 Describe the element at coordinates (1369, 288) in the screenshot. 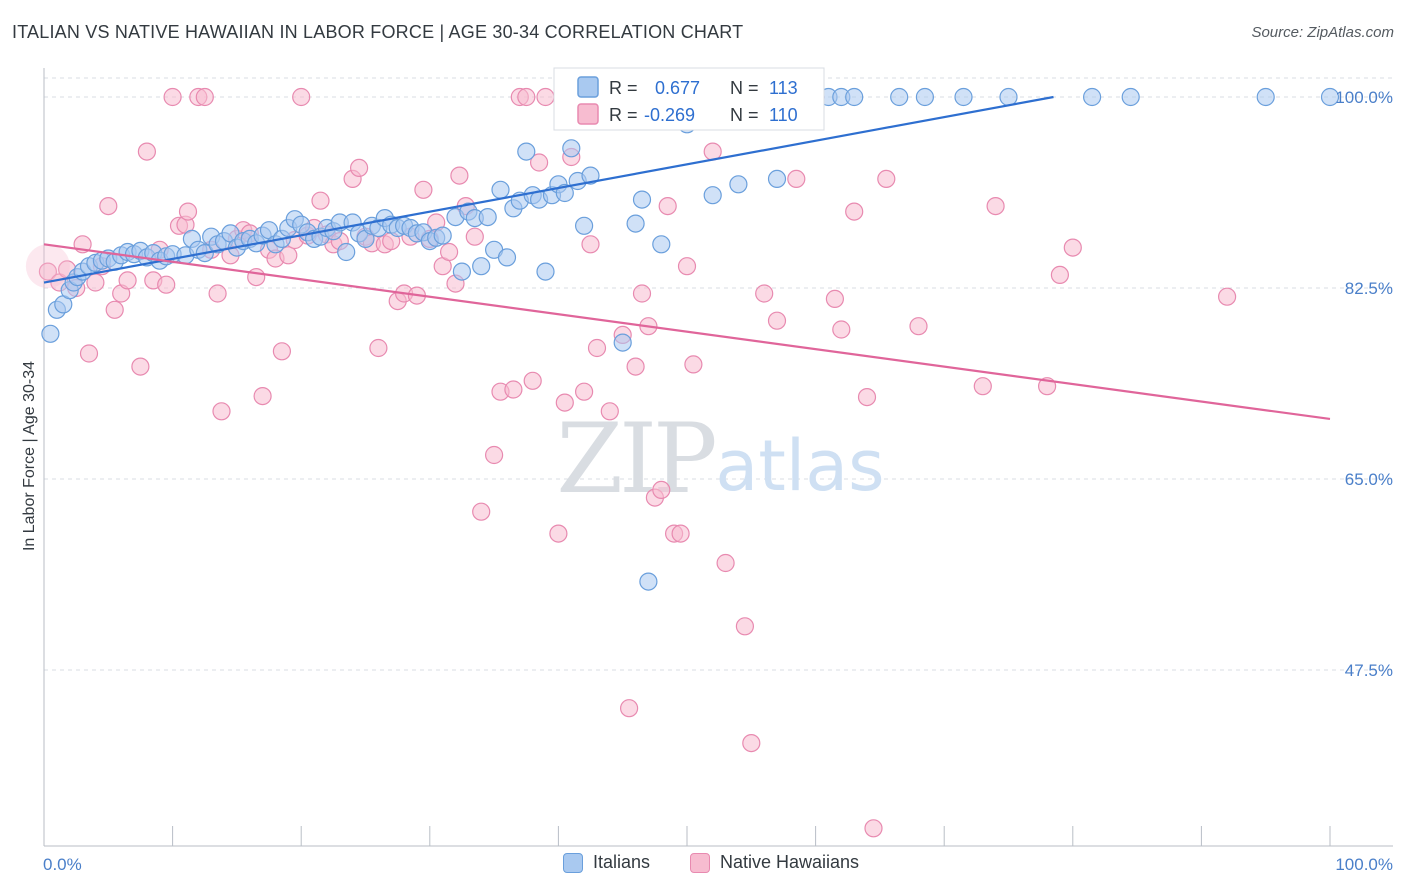

I see `y-tick-label: 82.5%` at that location.